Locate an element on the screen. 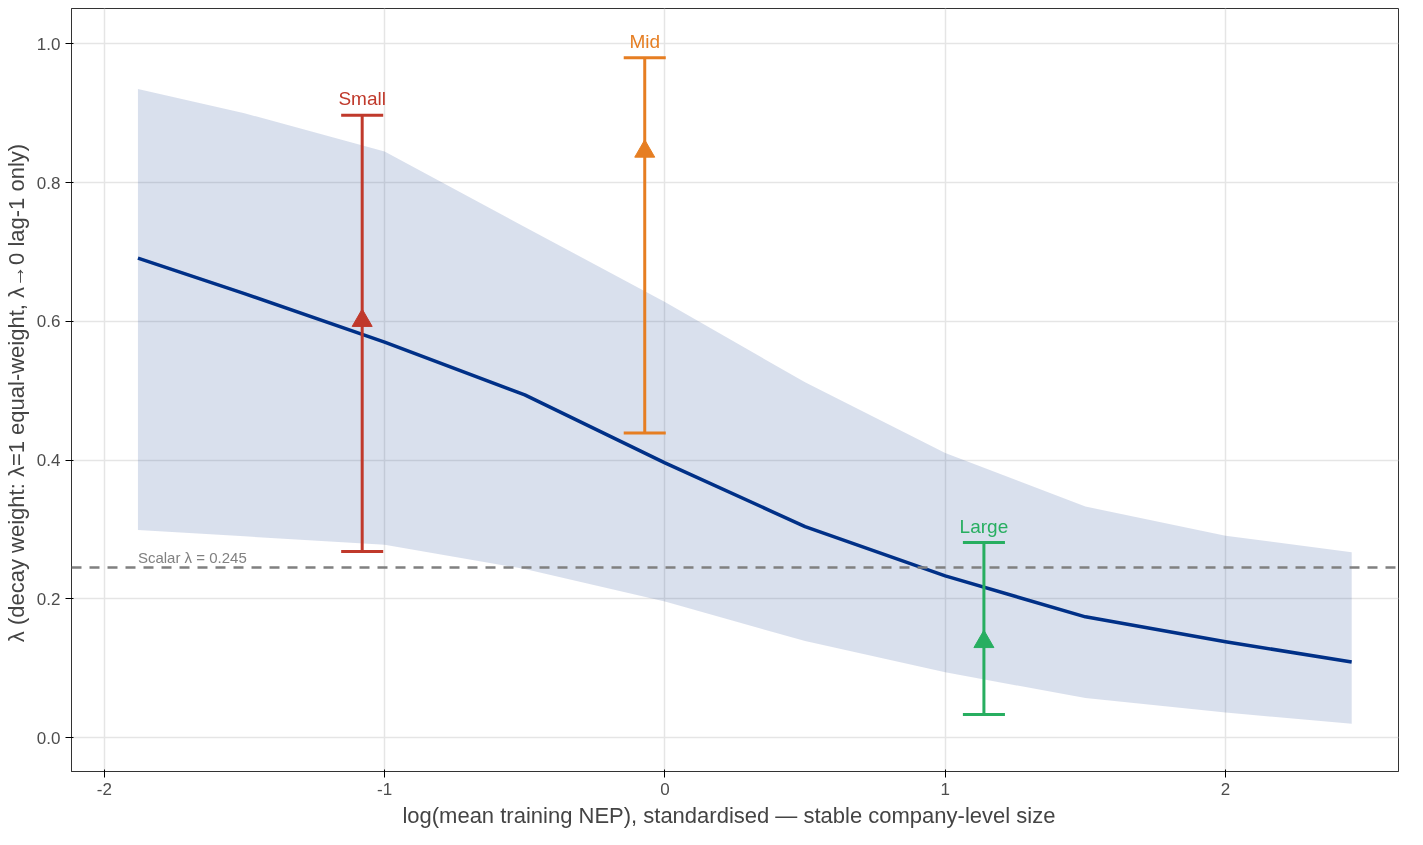  text: Mid is located at coordinates (645, 41).